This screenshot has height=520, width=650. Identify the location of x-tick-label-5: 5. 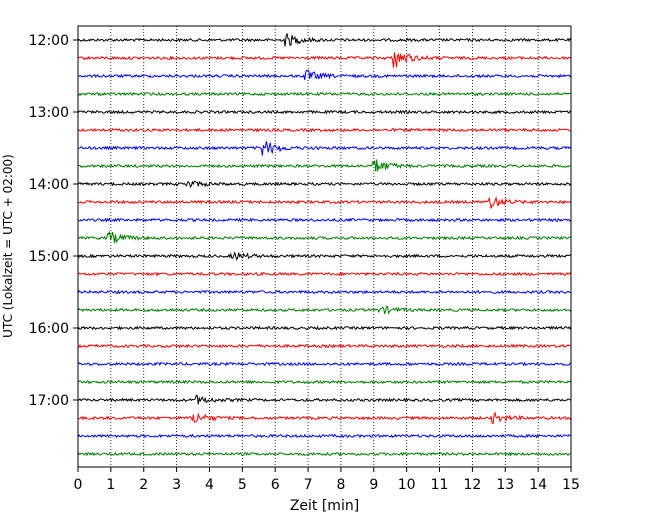
(242, 485).